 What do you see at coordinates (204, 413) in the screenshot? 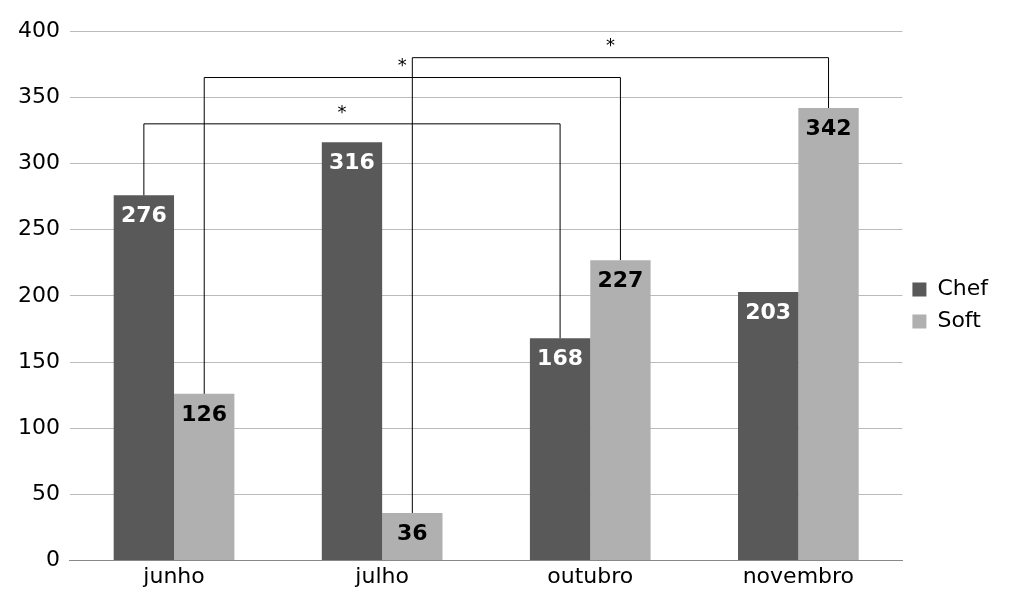
I see `data-label: 126` at bounding box center [204, 413].